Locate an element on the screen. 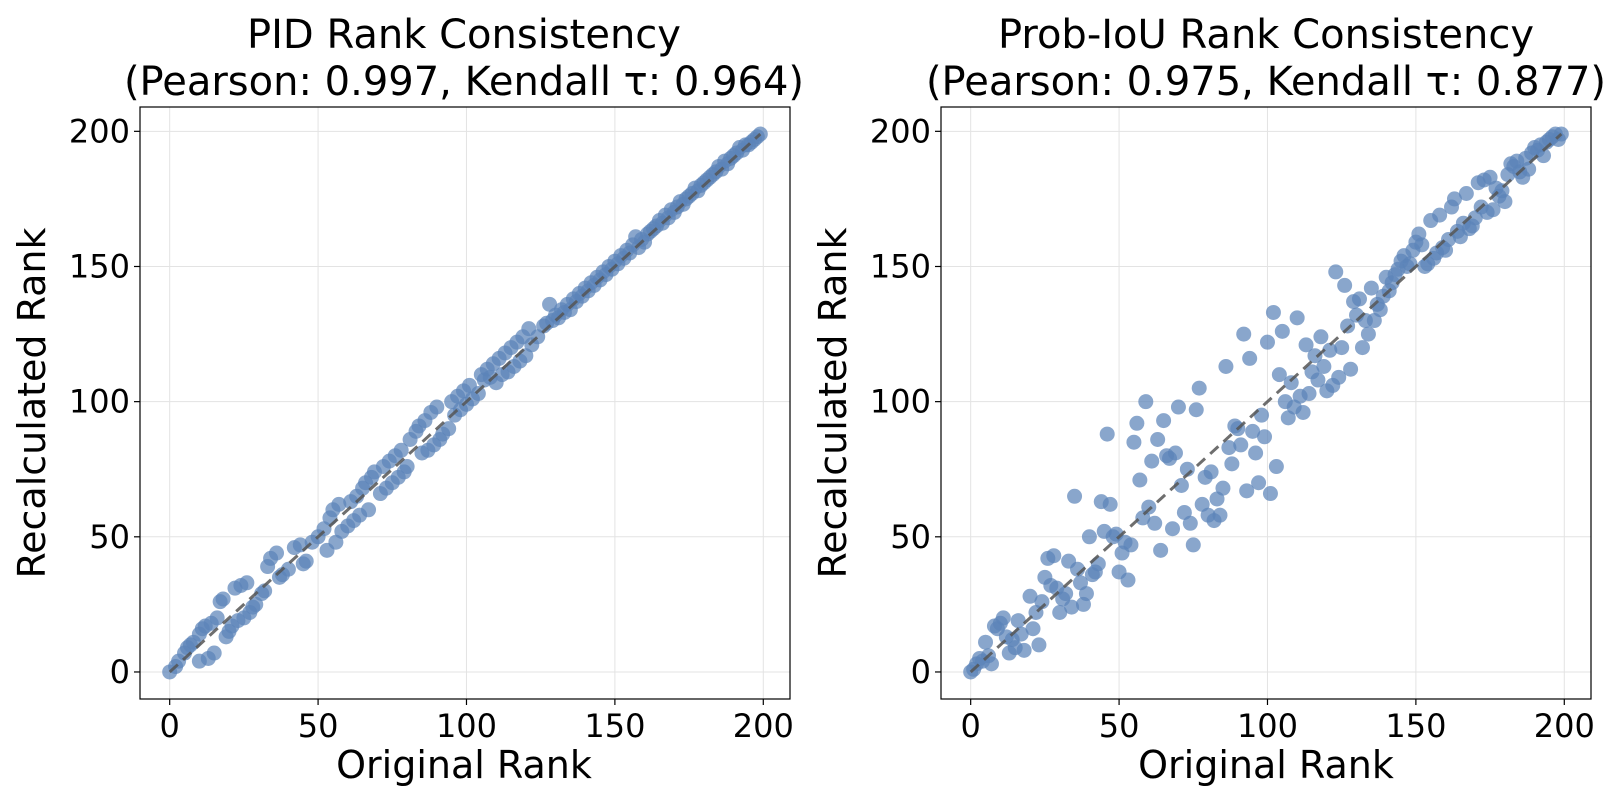 The image size is (1617, 800). x-tick-label: 200 is located at coordinates (1564, 726).